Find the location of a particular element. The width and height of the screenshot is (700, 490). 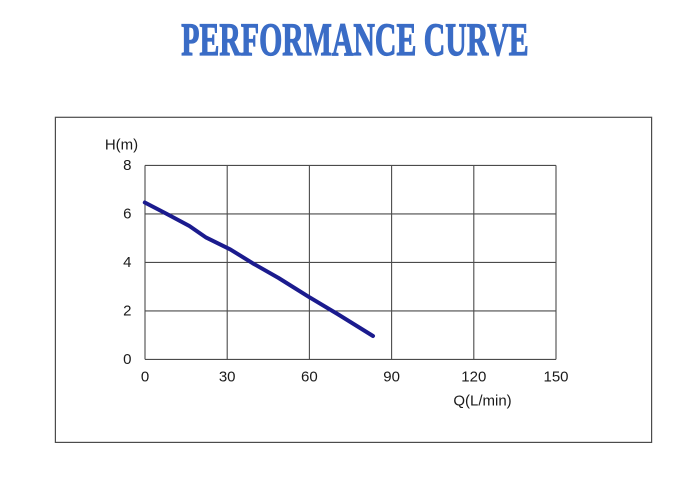

svg-text: 2 is located at coordinates (127, 311).